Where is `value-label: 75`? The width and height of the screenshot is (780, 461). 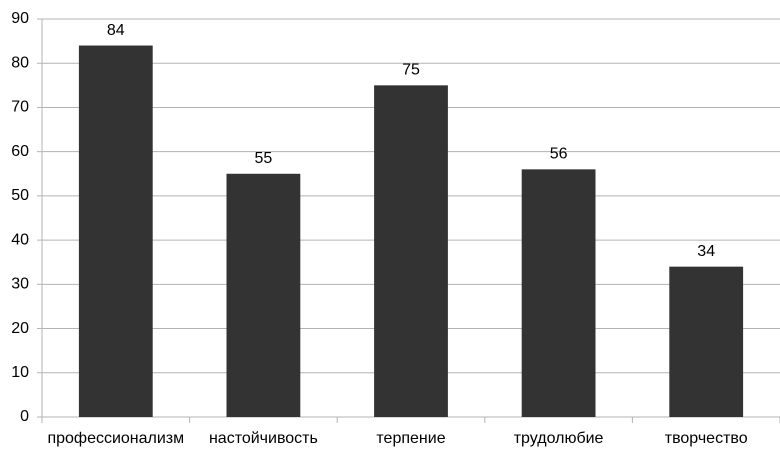
value-label: 75 is located at coordinates (411, 70).